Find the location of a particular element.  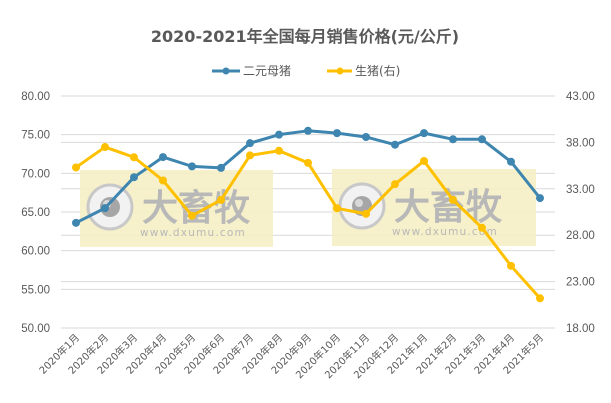

y2-tick-label: 43.00 is located at coordinates (580, 97).